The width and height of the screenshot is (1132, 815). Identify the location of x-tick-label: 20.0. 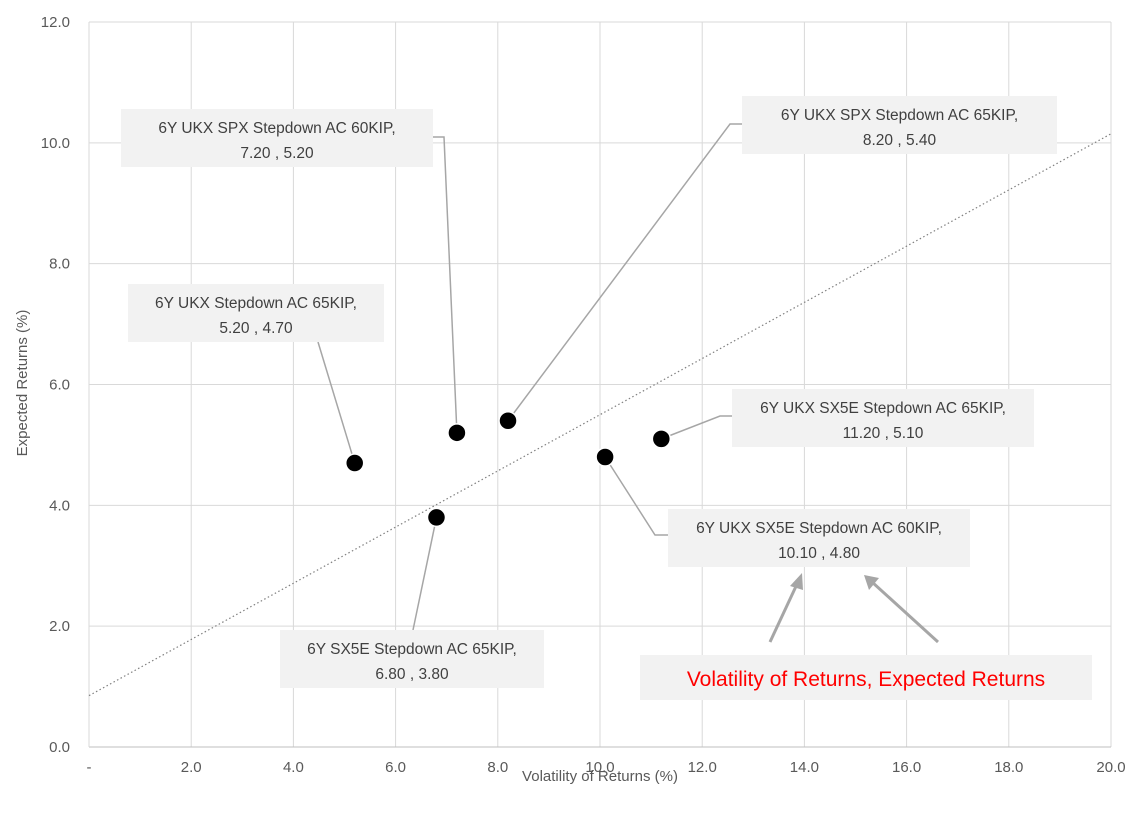
(1110, 767).